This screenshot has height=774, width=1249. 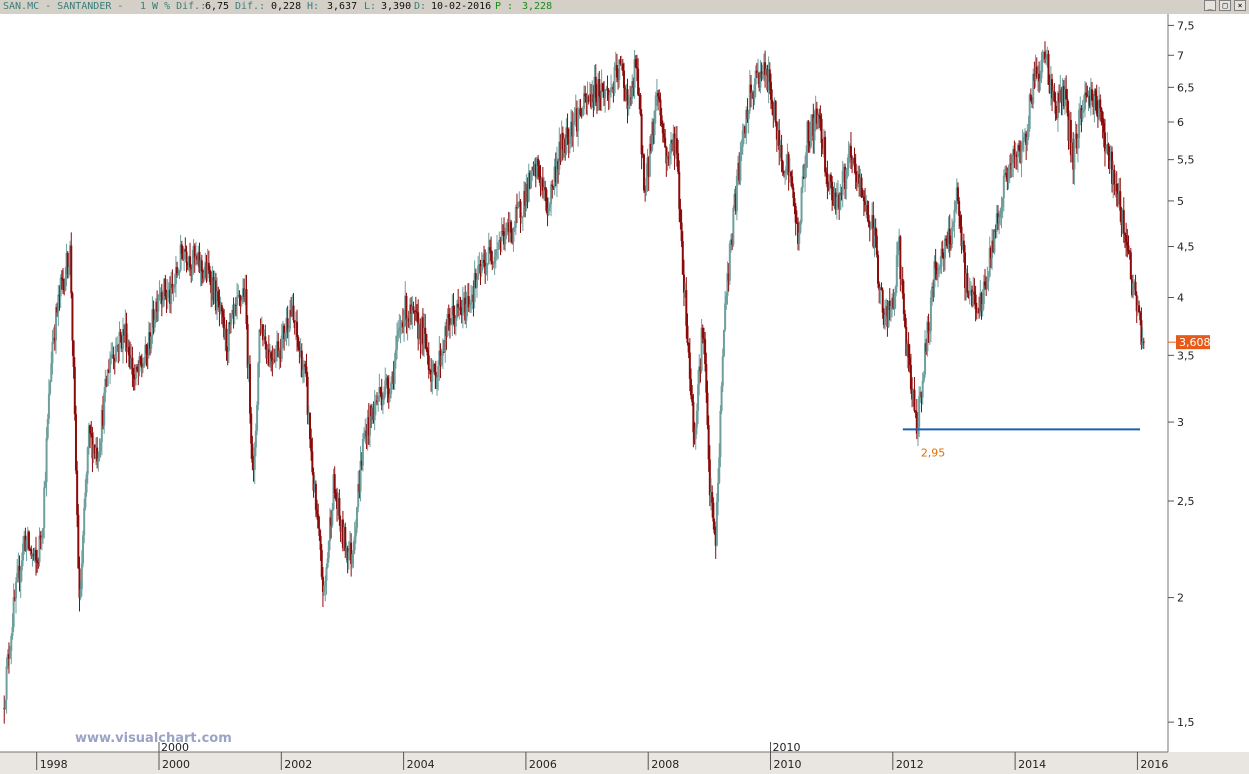 I want to click on date-label: D:, so click(x=420, y=6).